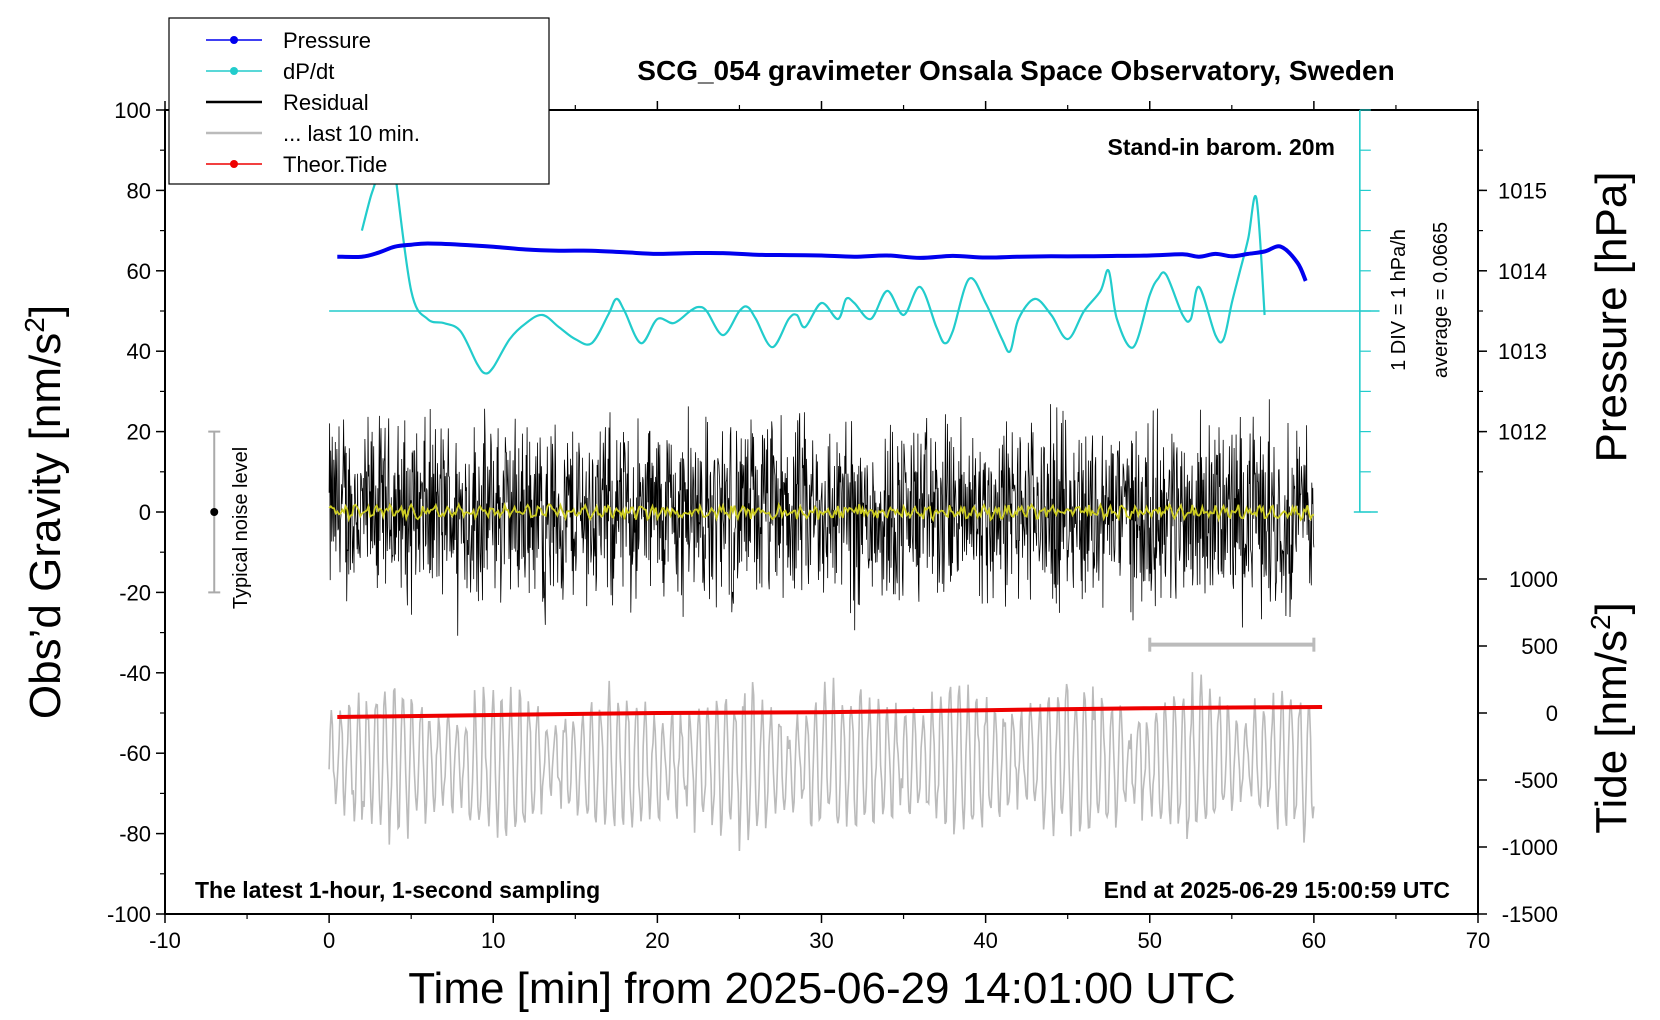  Describe the element at coordinates (1600, 622) in the screenshot. I see `tide-label-sup: 2` at that location.